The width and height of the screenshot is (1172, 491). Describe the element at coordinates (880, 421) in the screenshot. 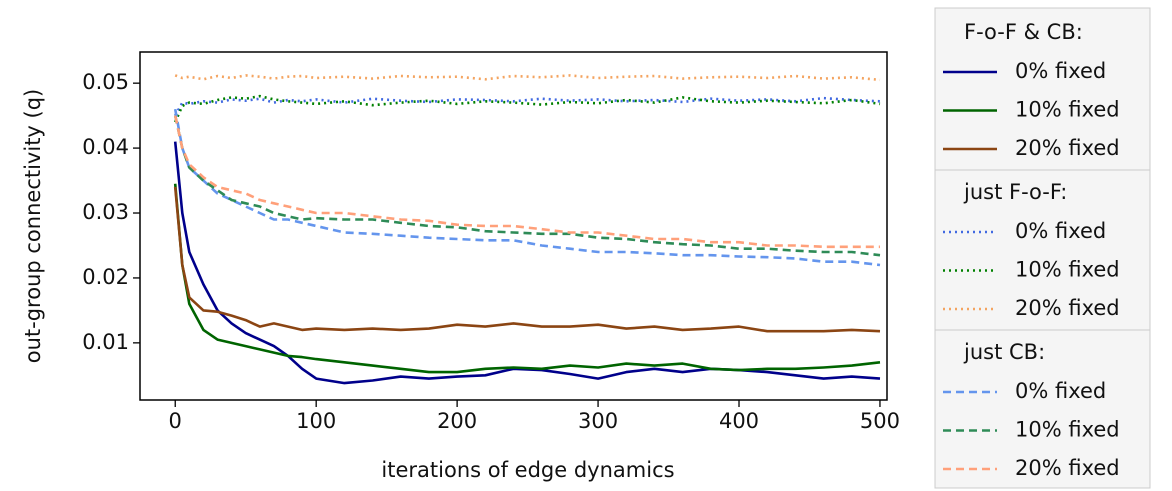

I see `x-tick-label: 500` at that location.